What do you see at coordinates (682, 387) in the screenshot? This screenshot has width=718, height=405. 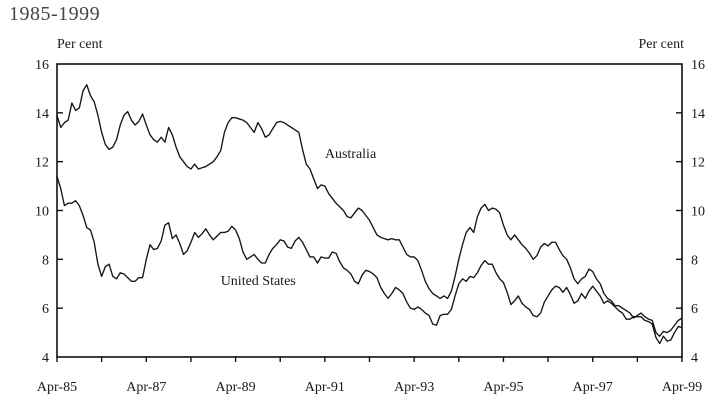 I see `x-tick-label: Apr-99` at bounding box center [682, 387].